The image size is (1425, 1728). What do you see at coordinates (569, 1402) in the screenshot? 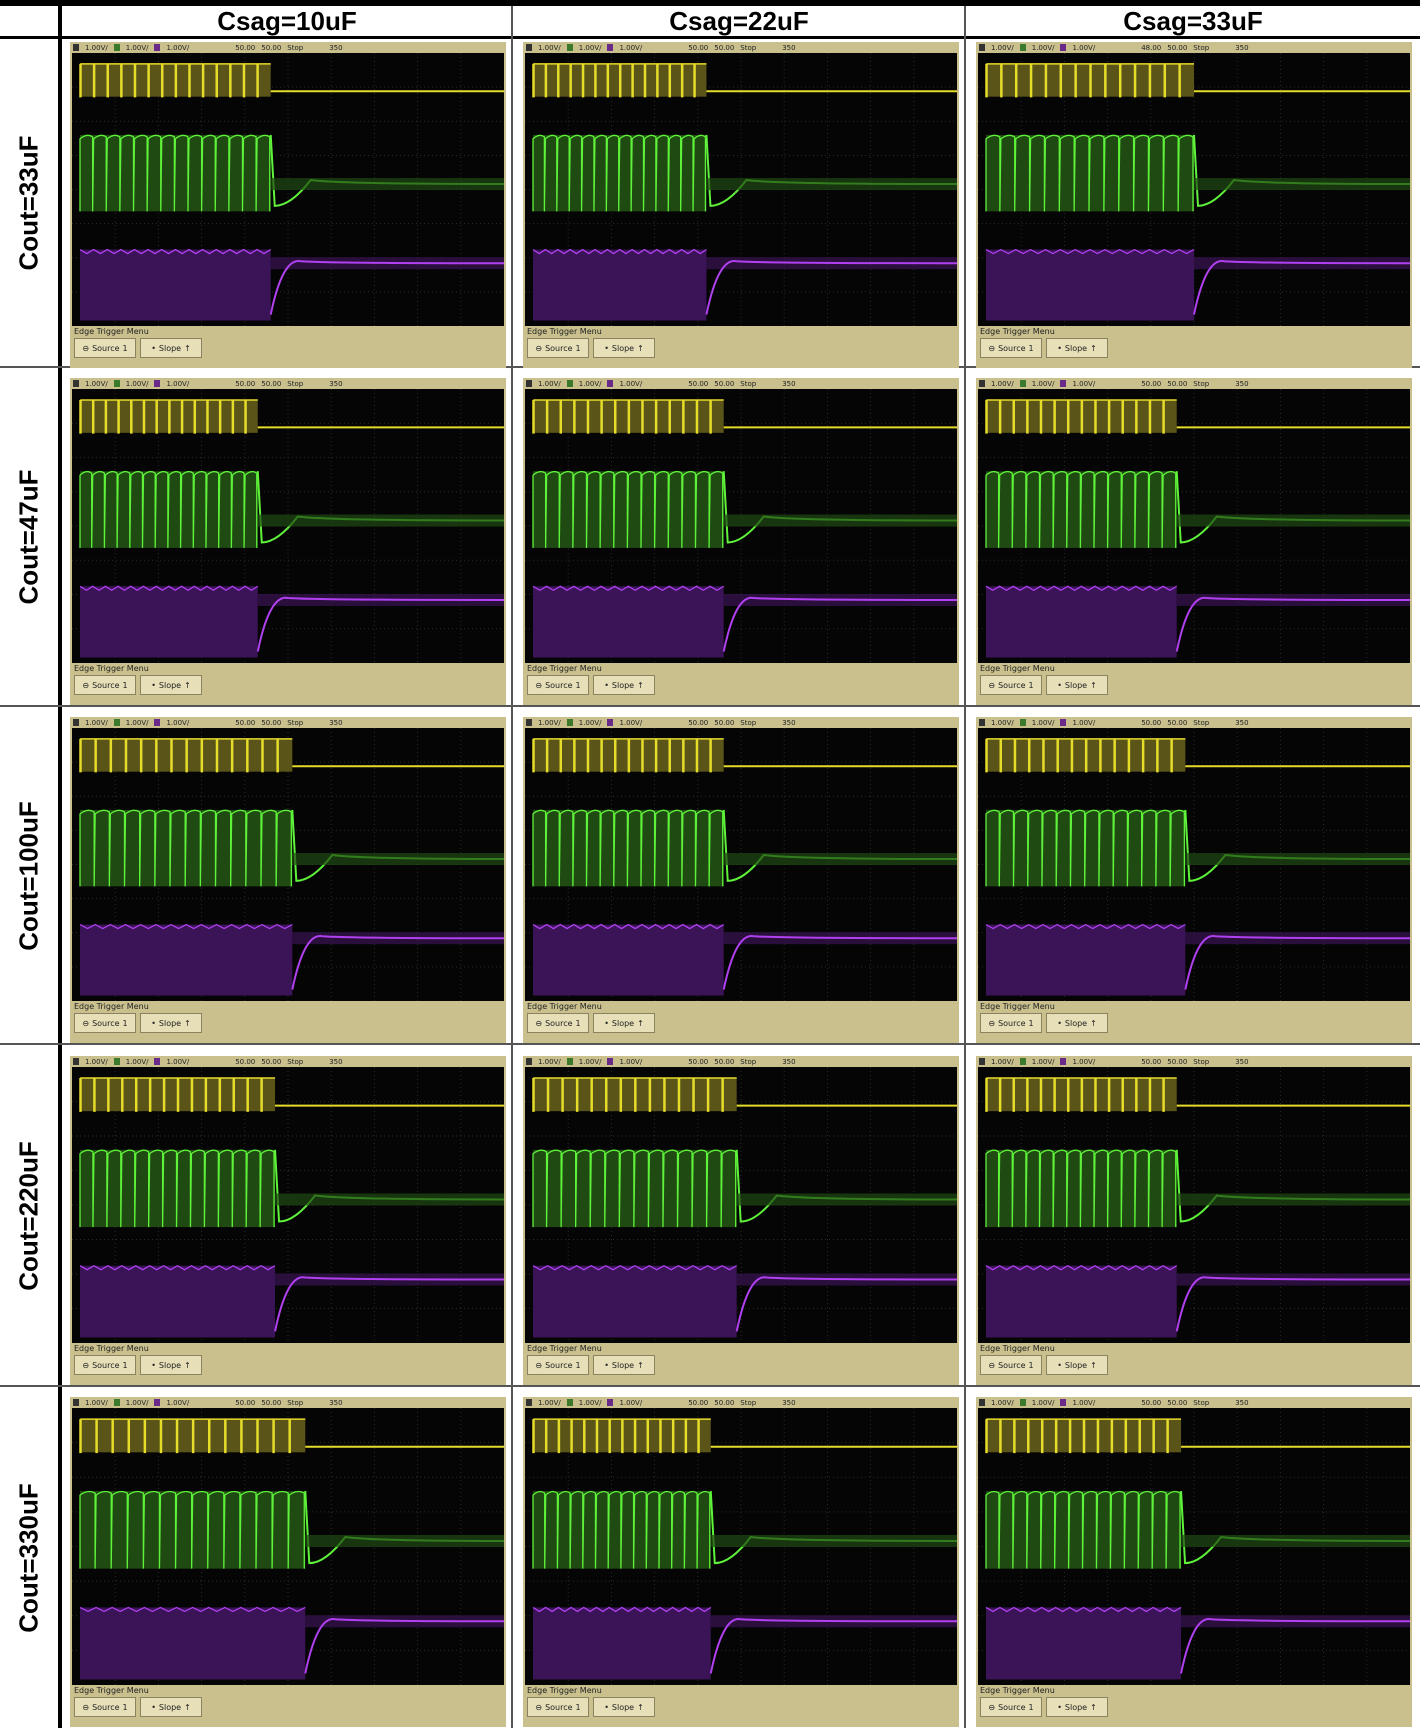
I see `channel-2-indicator` at bounding box center [569, 1402].